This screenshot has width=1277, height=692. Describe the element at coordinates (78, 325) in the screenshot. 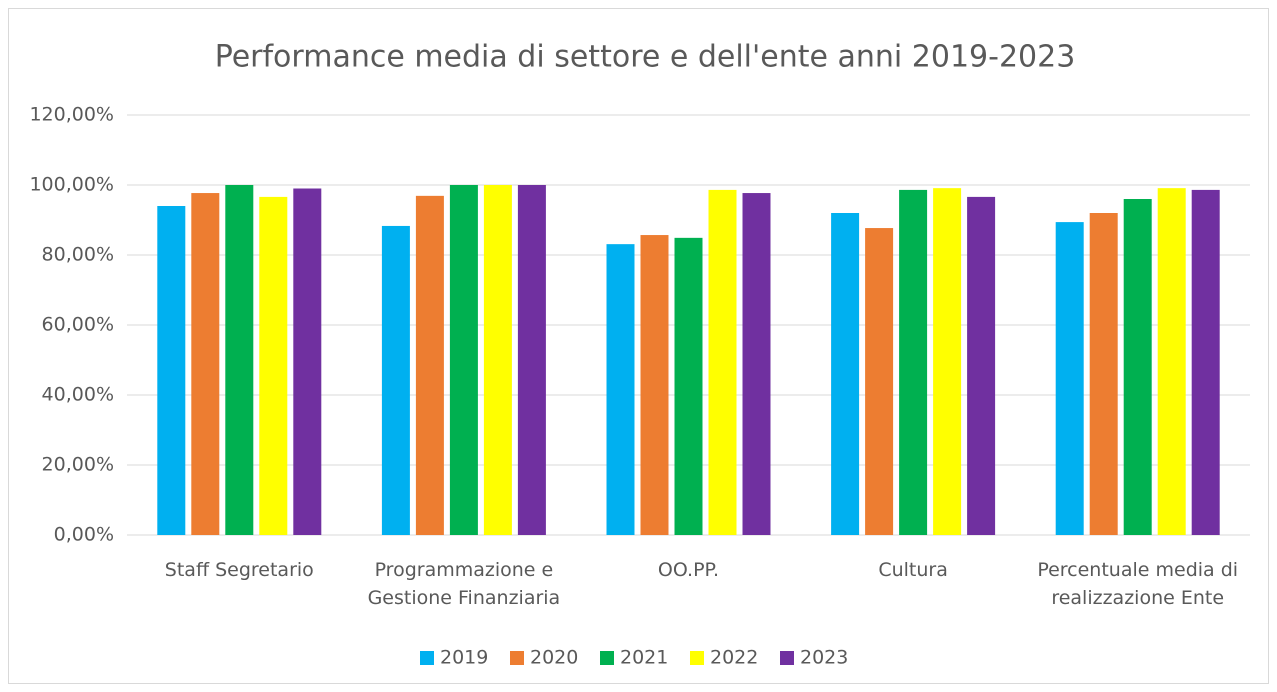

I see `y-tick-label: 60,00%` at that location.